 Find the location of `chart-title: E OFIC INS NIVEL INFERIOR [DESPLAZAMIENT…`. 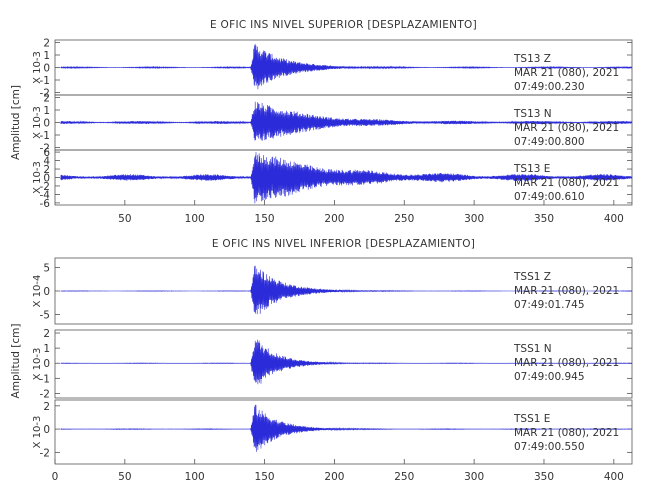

chart-title: E OFIC INS NIVEL INFERIOR [DESPLAZAMIENT… is located at coordinates (343, 244).